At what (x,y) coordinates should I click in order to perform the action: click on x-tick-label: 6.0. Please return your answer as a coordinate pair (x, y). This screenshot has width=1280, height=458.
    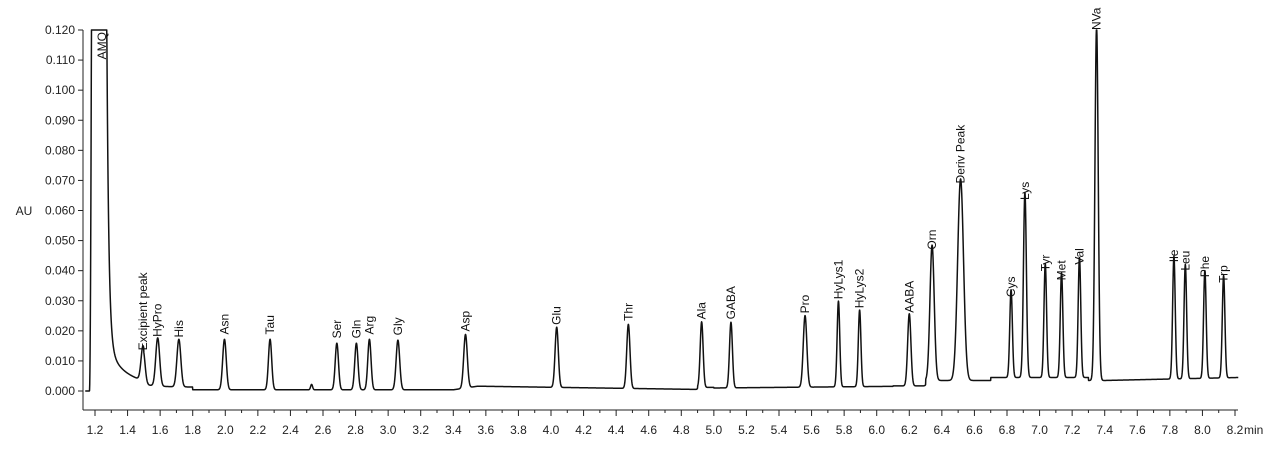
    Looking at the image, I should click on (876, 430).